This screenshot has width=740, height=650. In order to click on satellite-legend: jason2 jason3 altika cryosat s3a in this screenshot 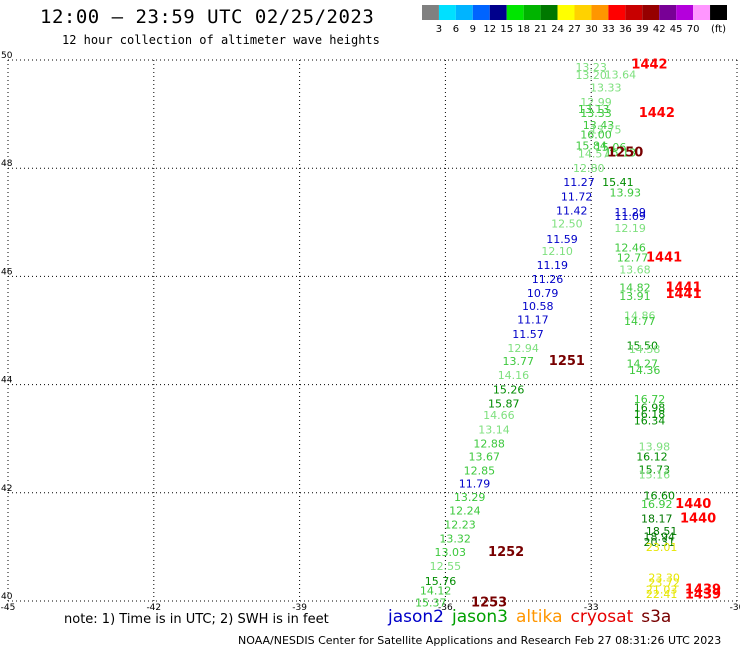, I will do `click(533, 617)`.